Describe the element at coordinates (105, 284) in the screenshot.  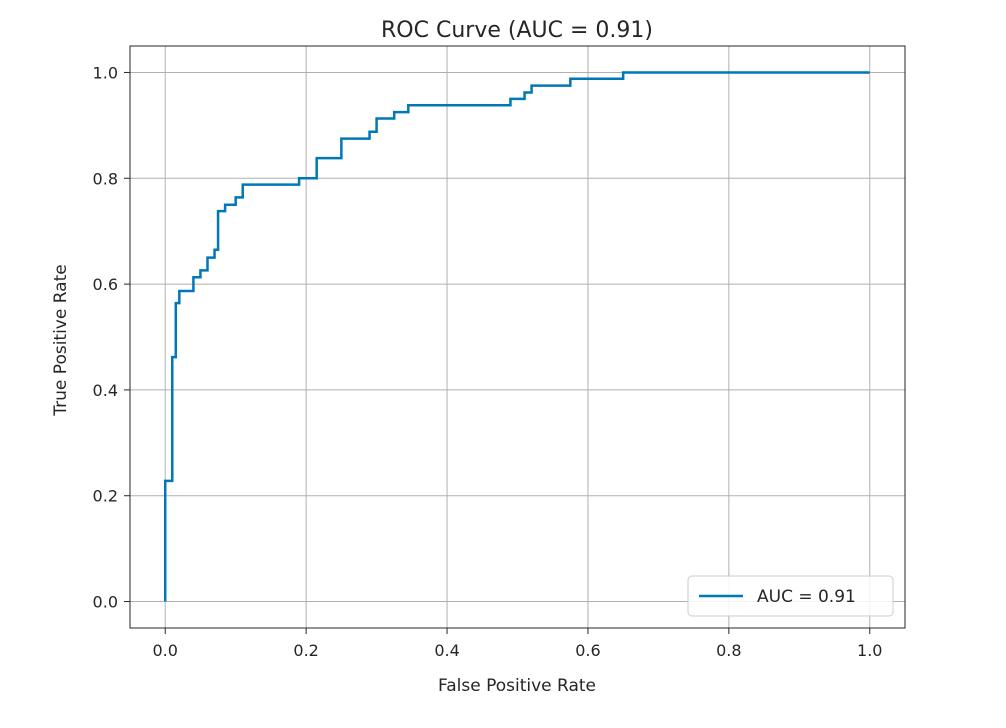
I see `y-tick-label: 0.6` at that location.